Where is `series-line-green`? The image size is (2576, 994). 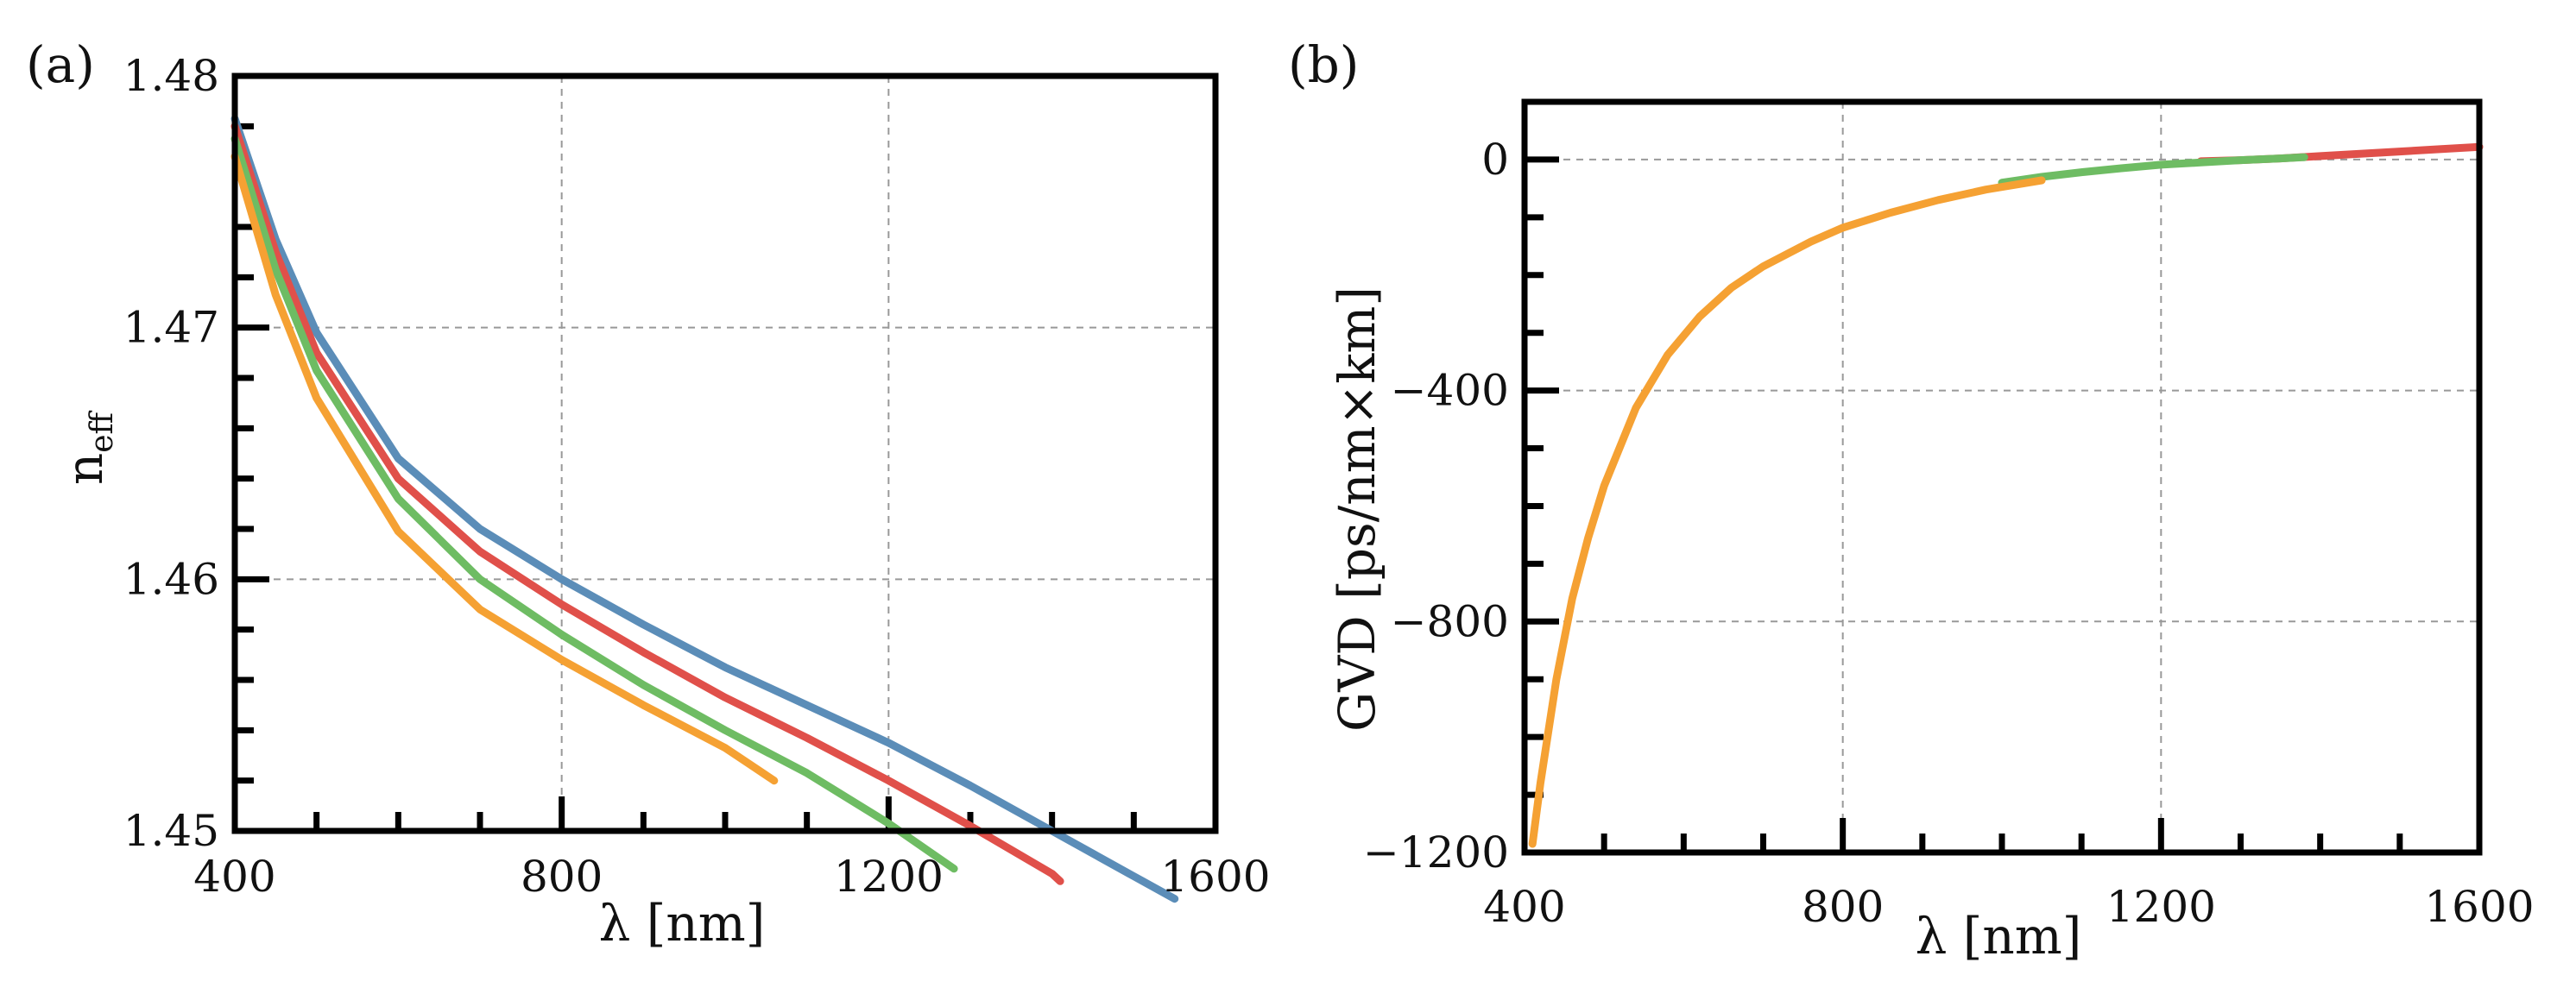 series-line-green is located at coordinates (2153, 170).